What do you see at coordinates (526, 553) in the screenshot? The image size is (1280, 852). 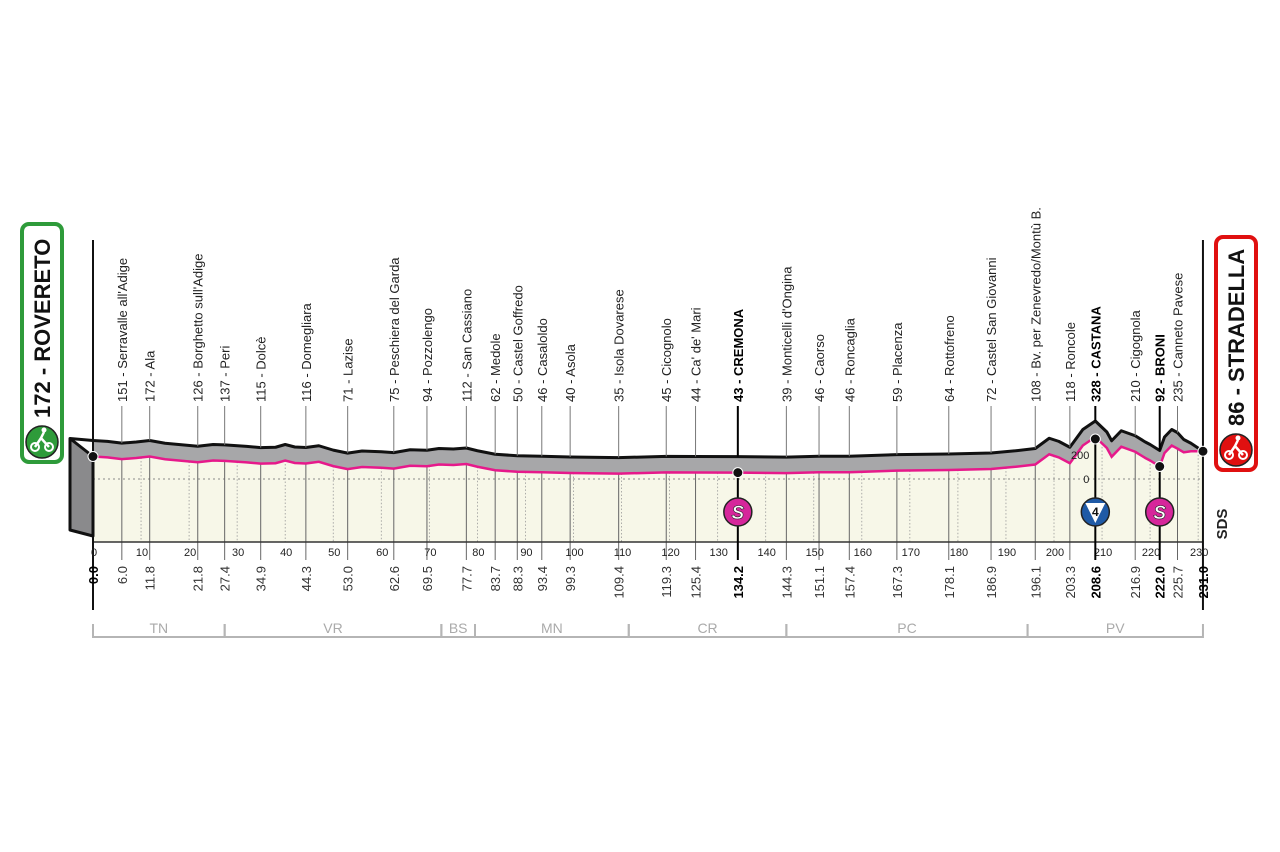 I see `x-tick-label: 90` at bounding box center [526, 553].